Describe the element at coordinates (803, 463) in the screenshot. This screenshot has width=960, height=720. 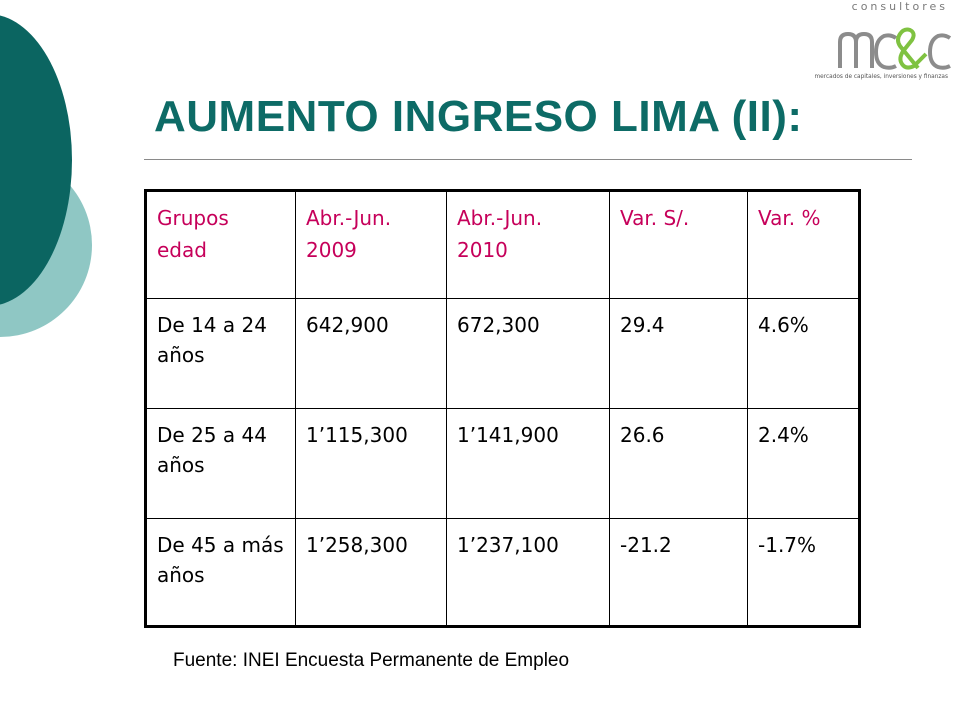
I see `cell-var-percent: 2.4%` at that location.